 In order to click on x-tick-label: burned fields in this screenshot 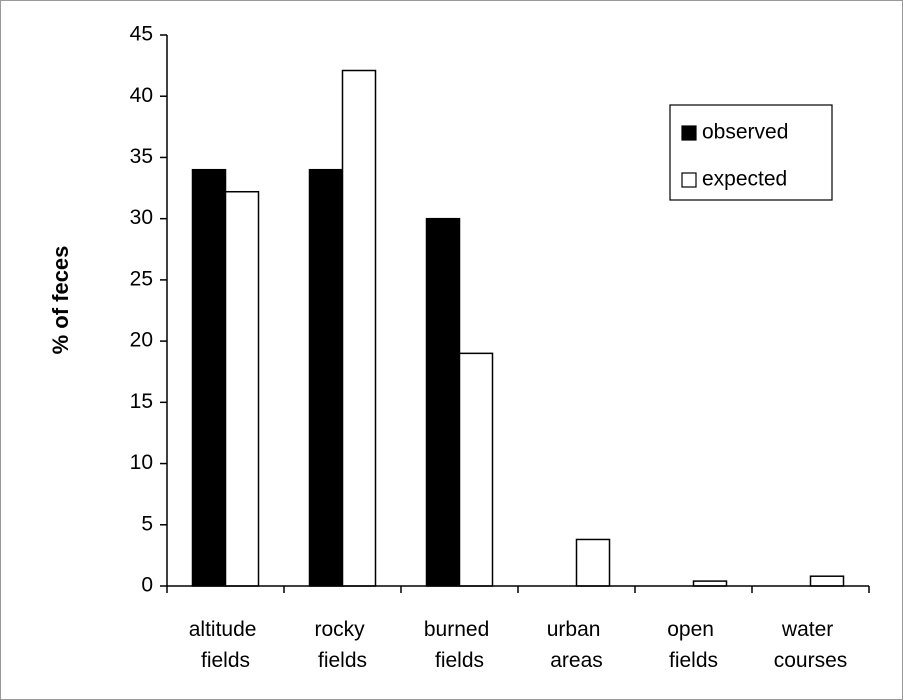, I will do `click(459, 645)`.